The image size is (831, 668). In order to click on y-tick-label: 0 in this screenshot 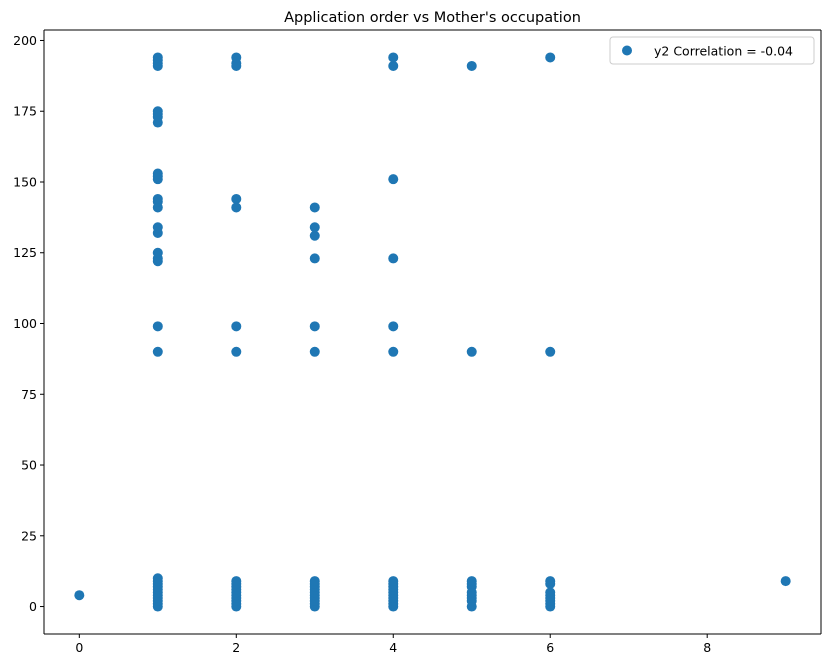, I will do `click(33, 606)`.